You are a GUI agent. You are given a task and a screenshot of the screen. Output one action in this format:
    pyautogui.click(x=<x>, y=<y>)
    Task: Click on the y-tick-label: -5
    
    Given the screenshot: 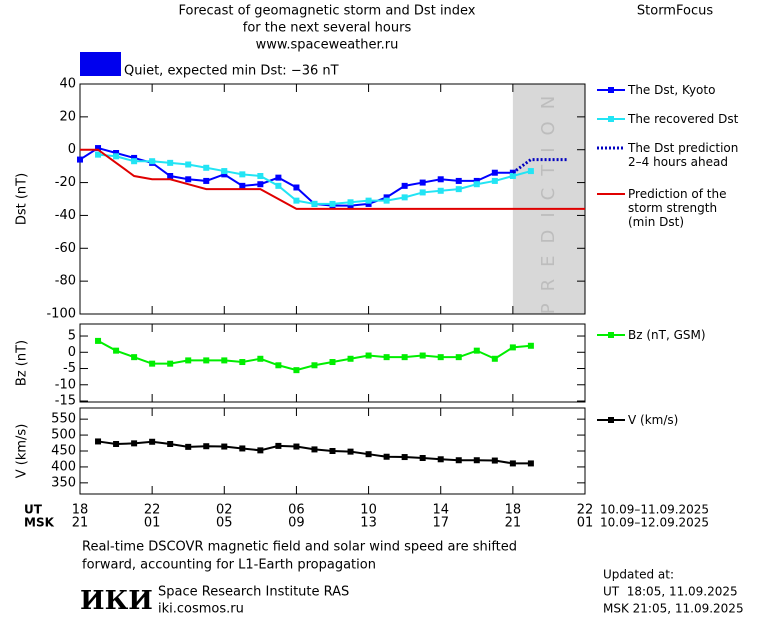 What is the action you would take?
    pyautogui.click(x=69, y=368)
    